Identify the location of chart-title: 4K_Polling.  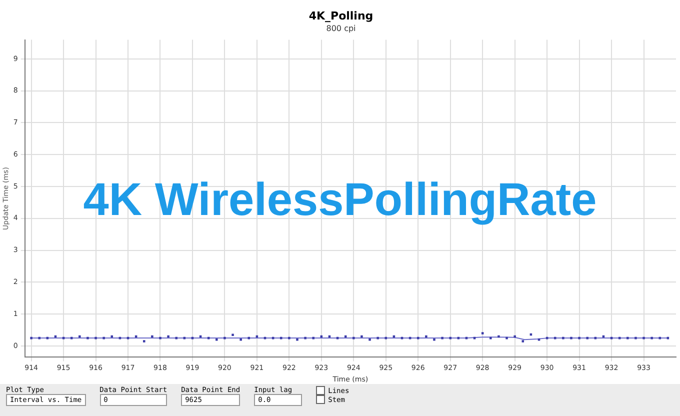
(341, 15).